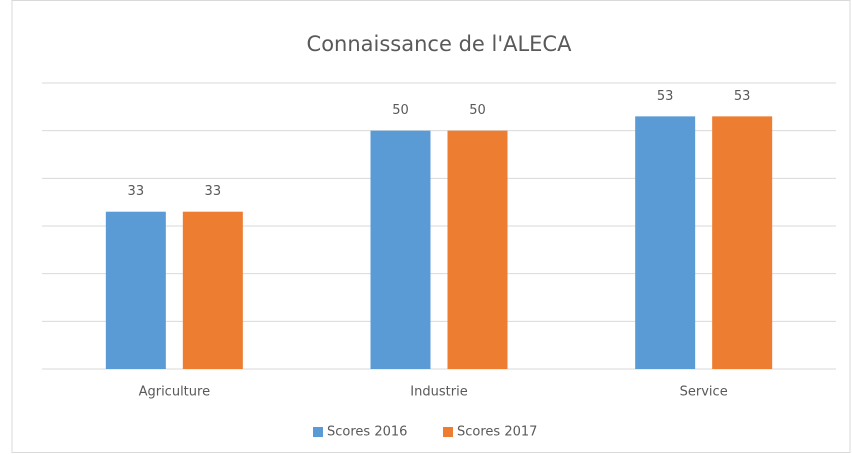  What do you see at coordinates (704, 392) in the screenshot?
I see `x-tick-label: Service` at bounding box center [704, 392].